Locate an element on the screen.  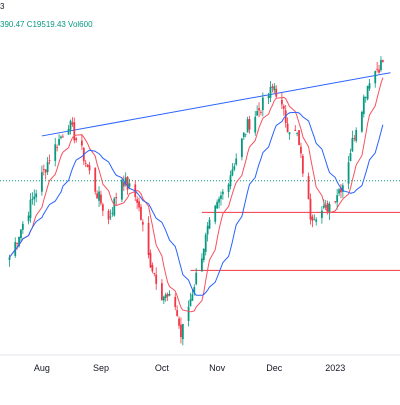
x-tick-label: Oct is located at coordinates (162, 368).